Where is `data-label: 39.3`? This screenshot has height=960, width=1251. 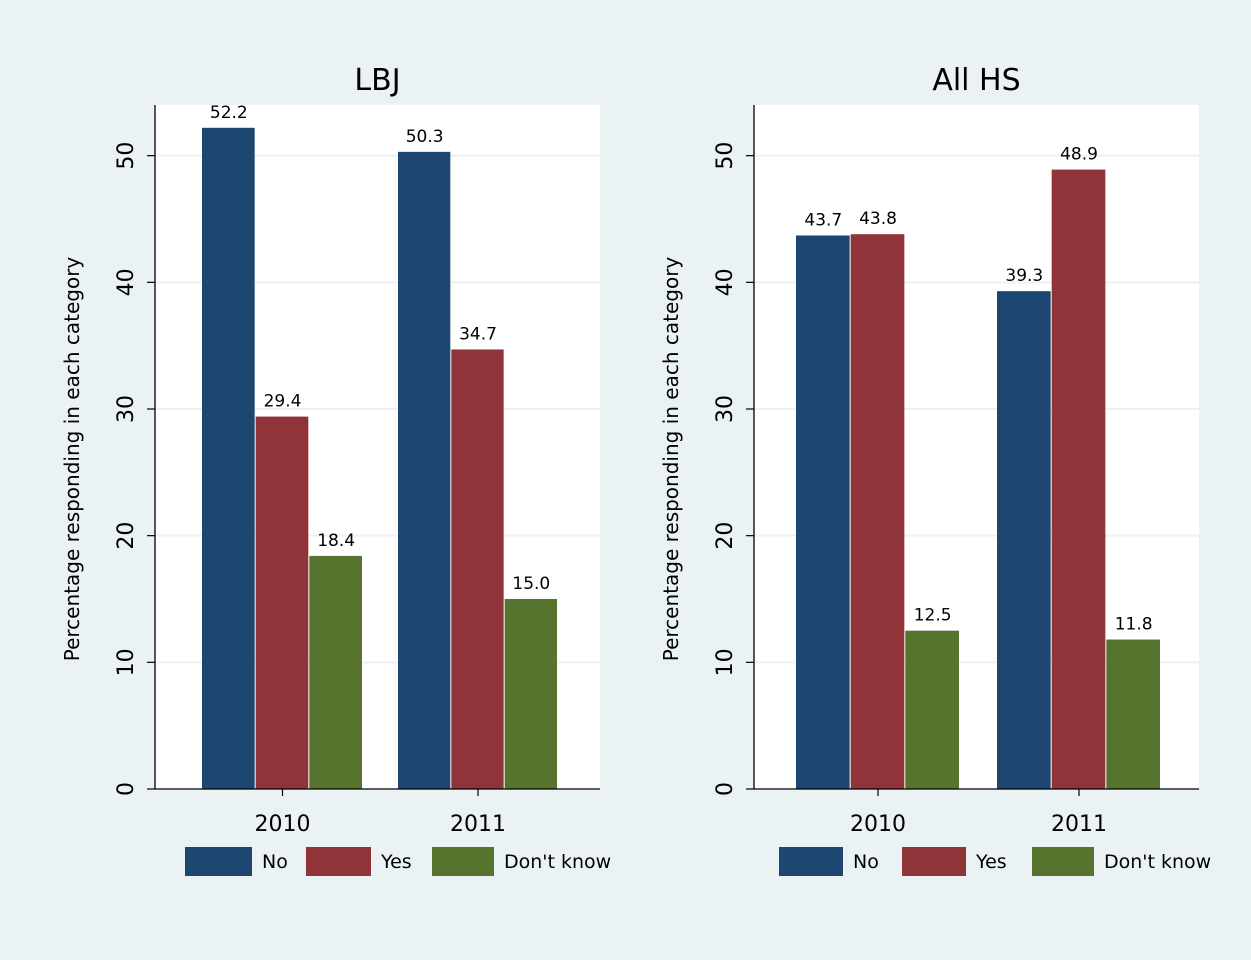 data-label: 39.3 is located at coordinates (1024, 276).